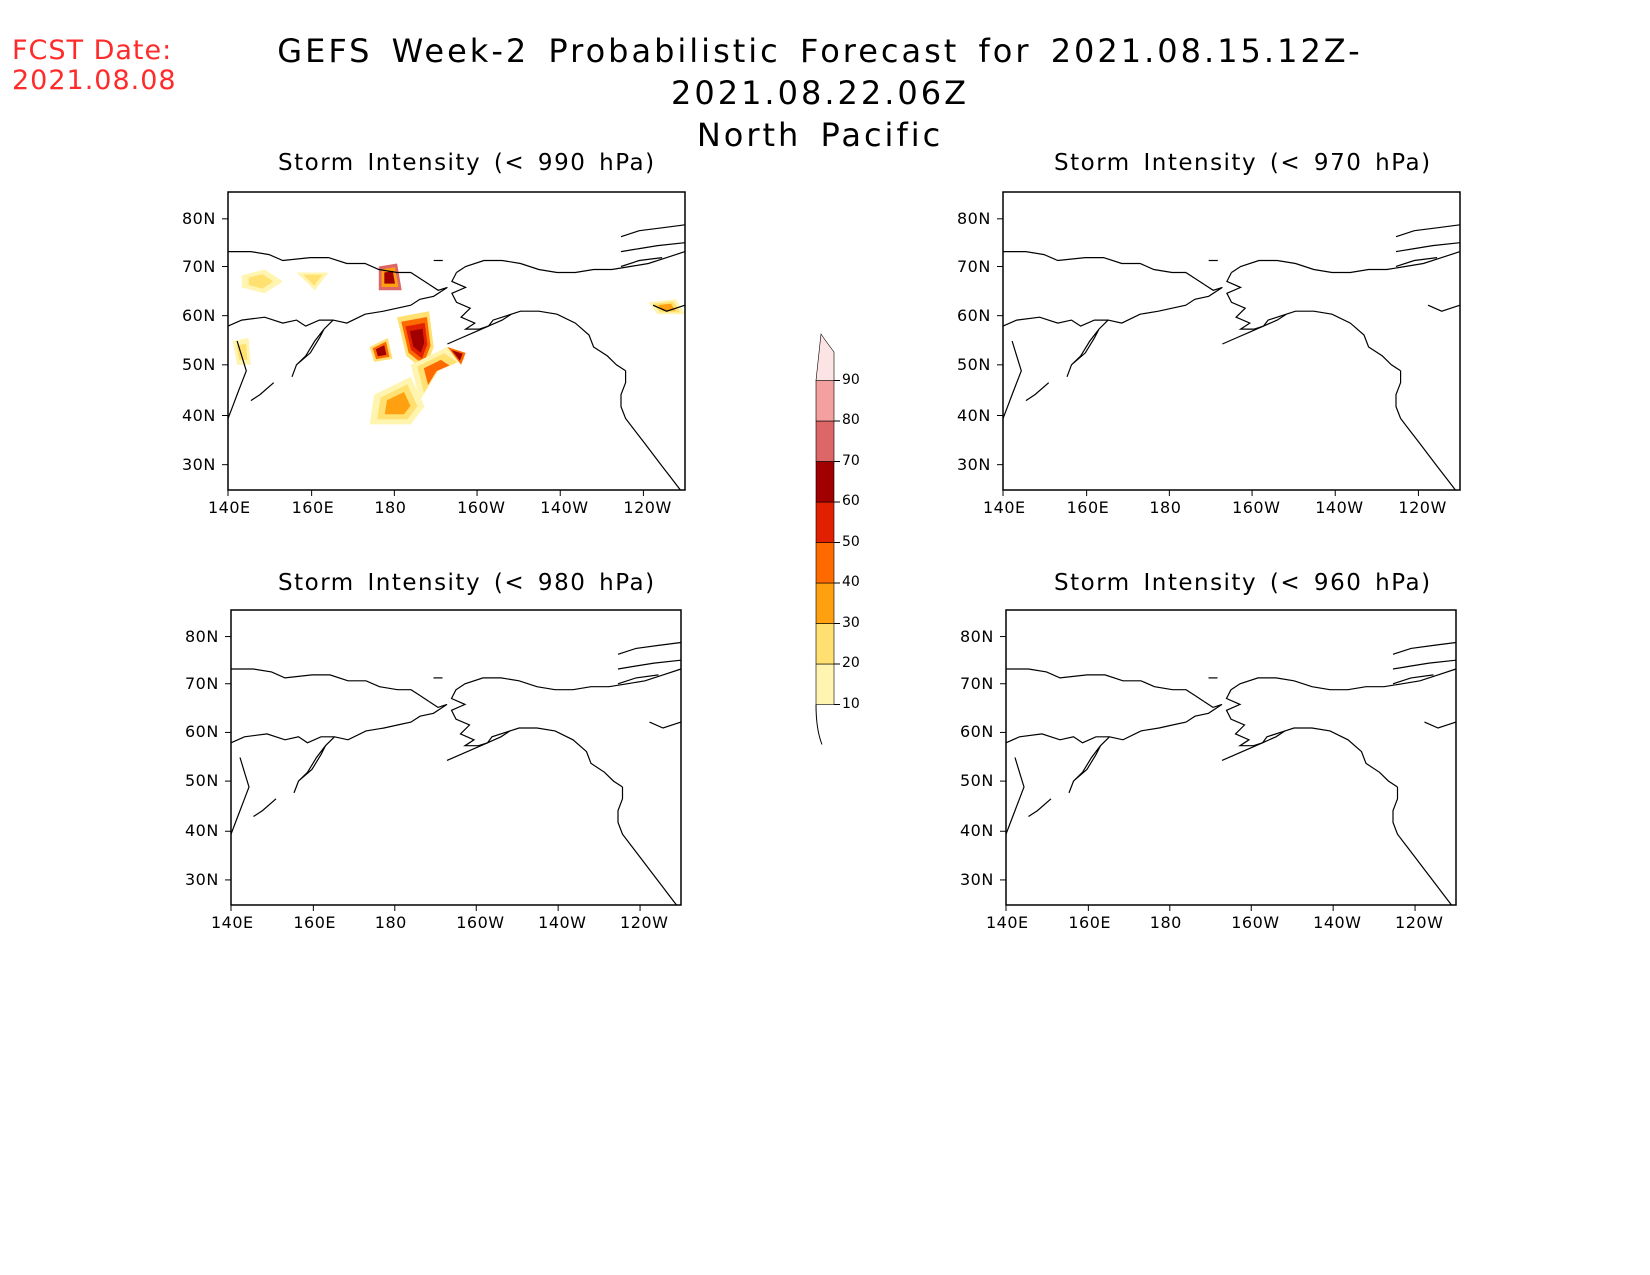 This screenshot has height=1275, width=1650. What do you see at coordinates (1419, 922) in the screenshot?
I see `lon-label: 120W` at bounding box center [1419, 922].